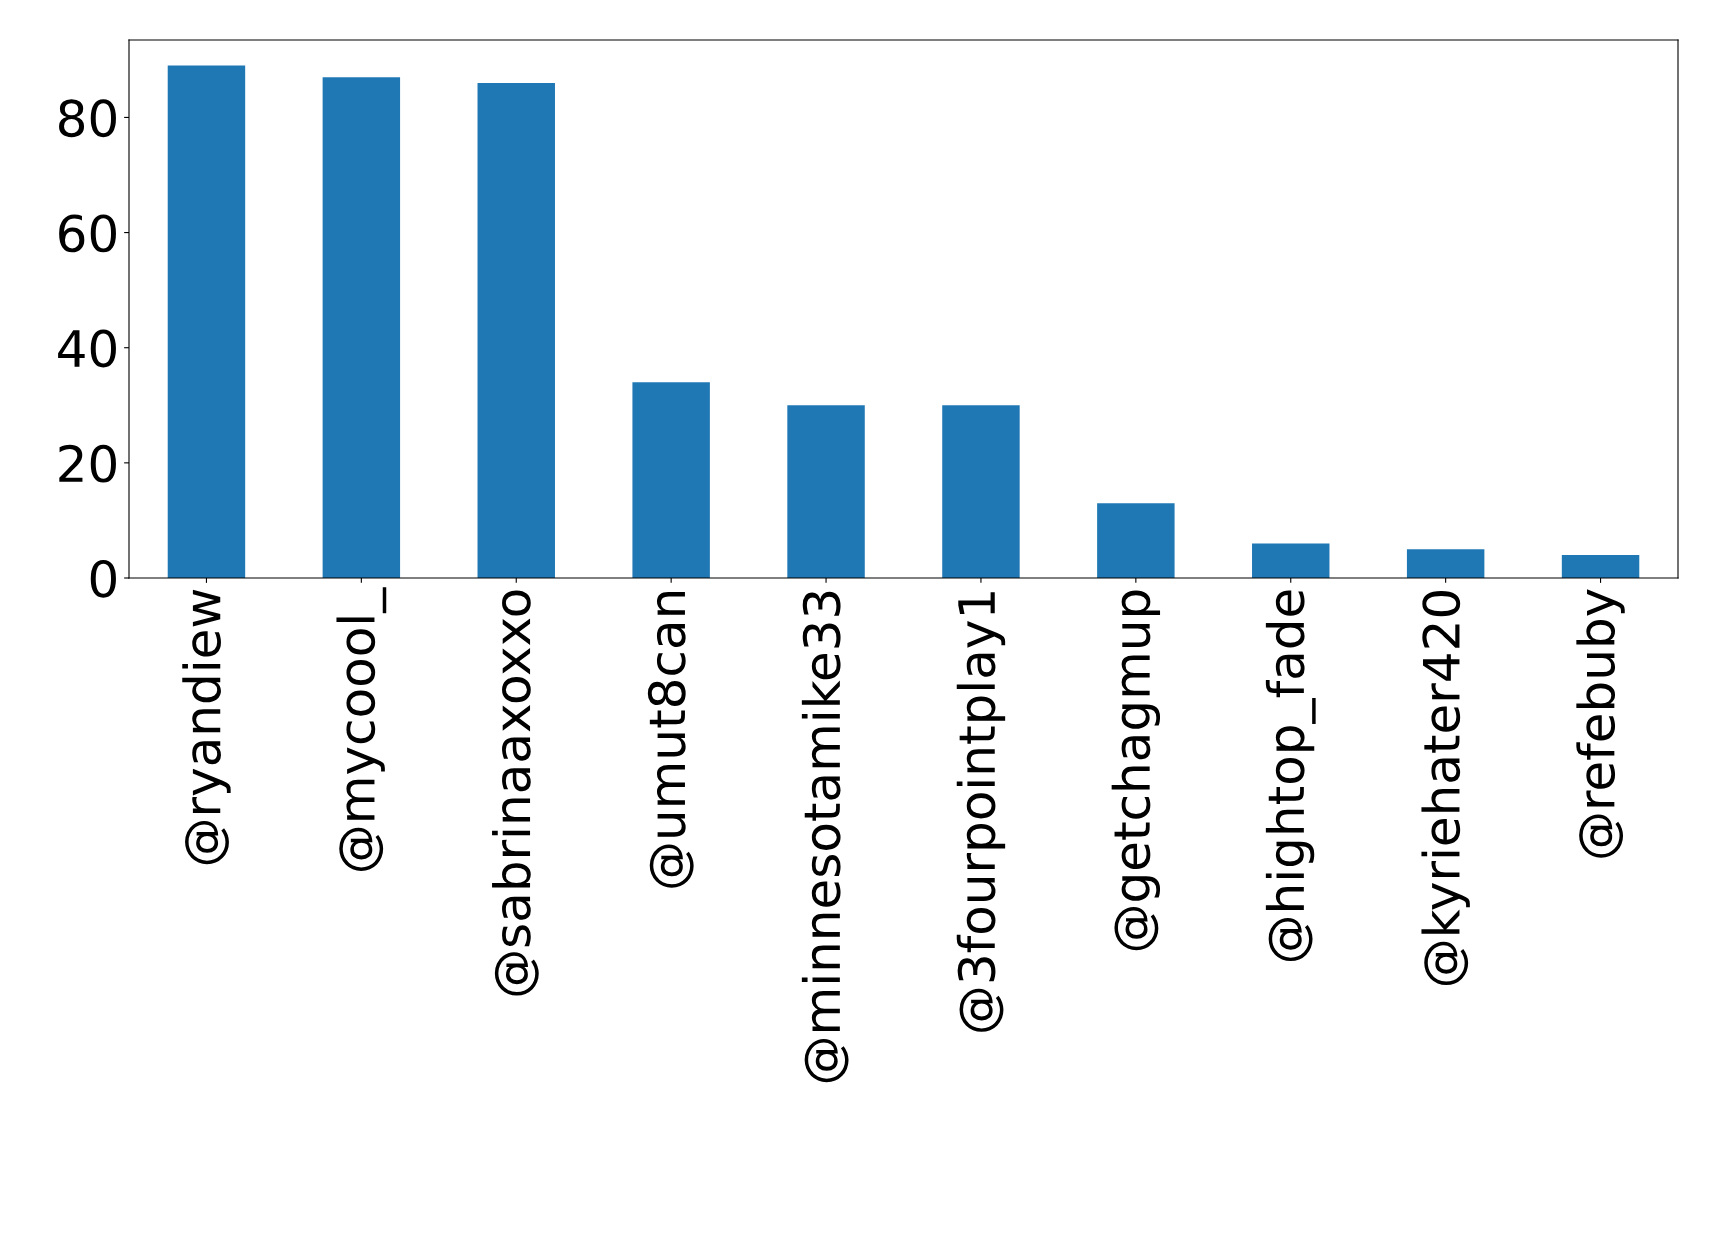 The image size is (1719, 1250). I want to click on x-tick-label: @3fourpointplay1, so click(981, 812).